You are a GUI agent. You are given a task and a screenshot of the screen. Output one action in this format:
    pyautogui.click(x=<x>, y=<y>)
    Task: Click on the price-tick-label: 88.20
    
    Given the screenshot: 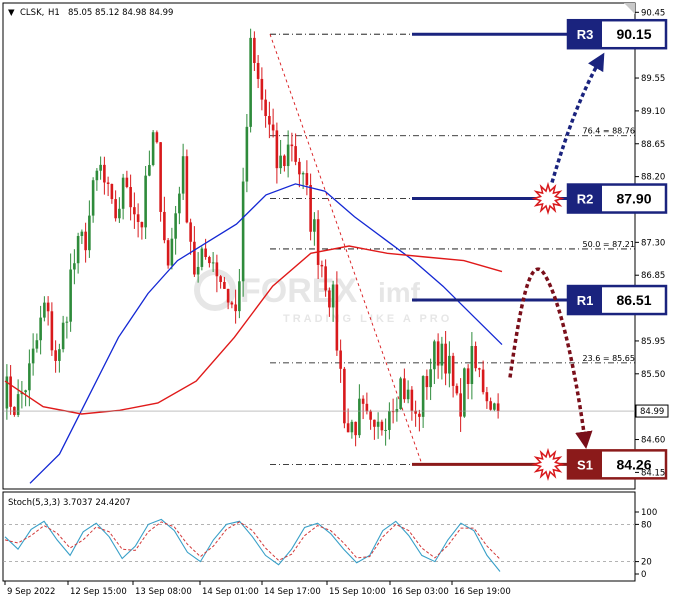 What is the action you would take?
    pyautogui.click(x=653, y=178)
    